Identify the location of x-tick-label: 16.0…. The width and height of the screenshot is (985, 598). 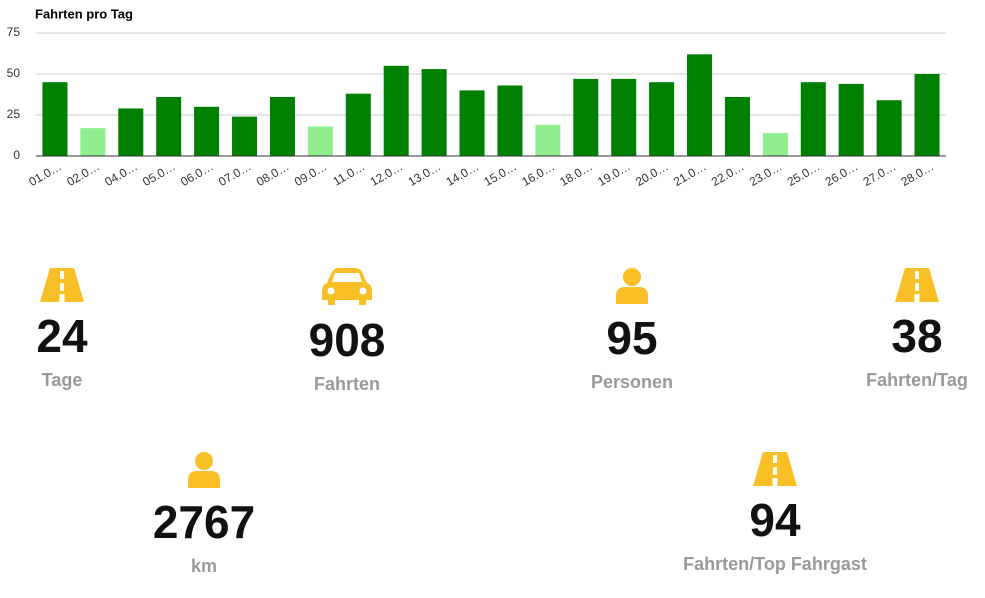
(538, 174).